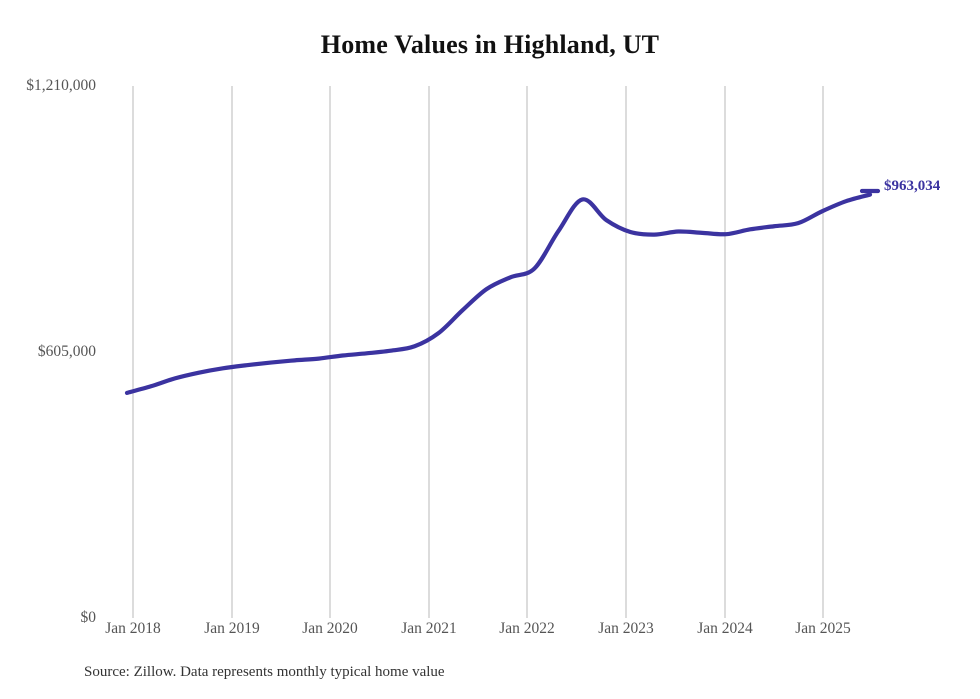 This screenshot has height=699, width=980. What do you see at coordinates (912, 186) in the screenshot?
I see `end-value-label: $963,034` at bounding box center [912, 186].